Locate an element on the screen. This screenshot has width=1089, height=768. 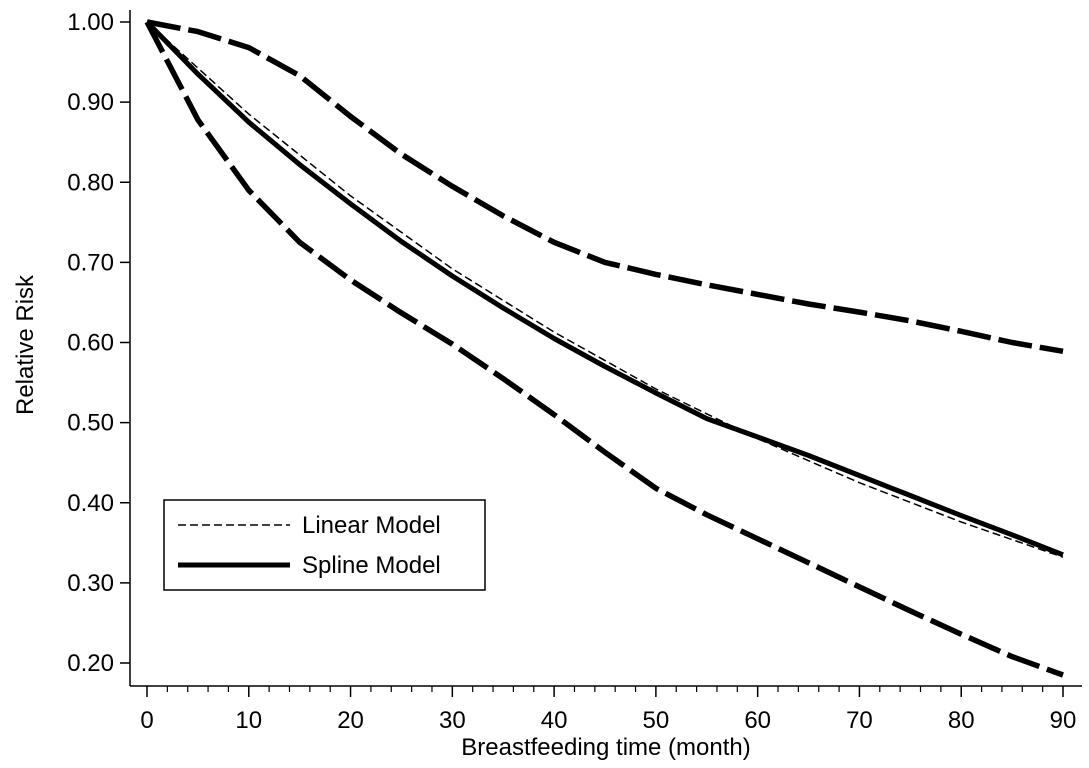
y-tick-label: 0.80 is located at coordinates (90, 182).